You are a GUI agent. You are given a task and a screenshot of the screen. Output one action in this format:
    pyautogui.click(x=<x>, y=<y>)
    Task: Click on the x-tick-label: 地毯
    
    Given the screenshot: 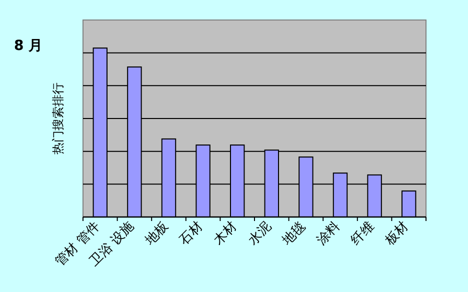 What is the action you would take?
    pyautogui.click(x=294, y=234)
    